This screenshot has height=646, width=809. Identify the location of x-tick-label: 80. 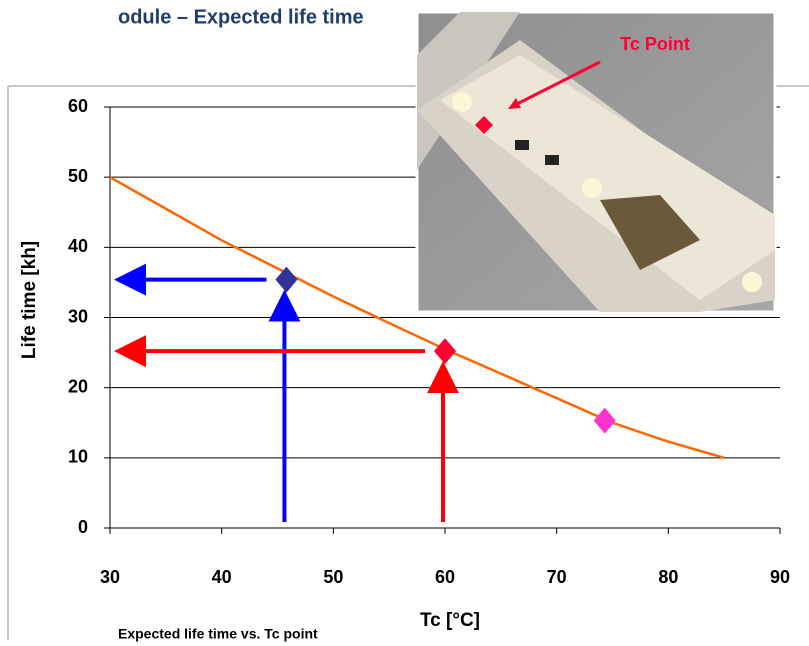
(668, 577).